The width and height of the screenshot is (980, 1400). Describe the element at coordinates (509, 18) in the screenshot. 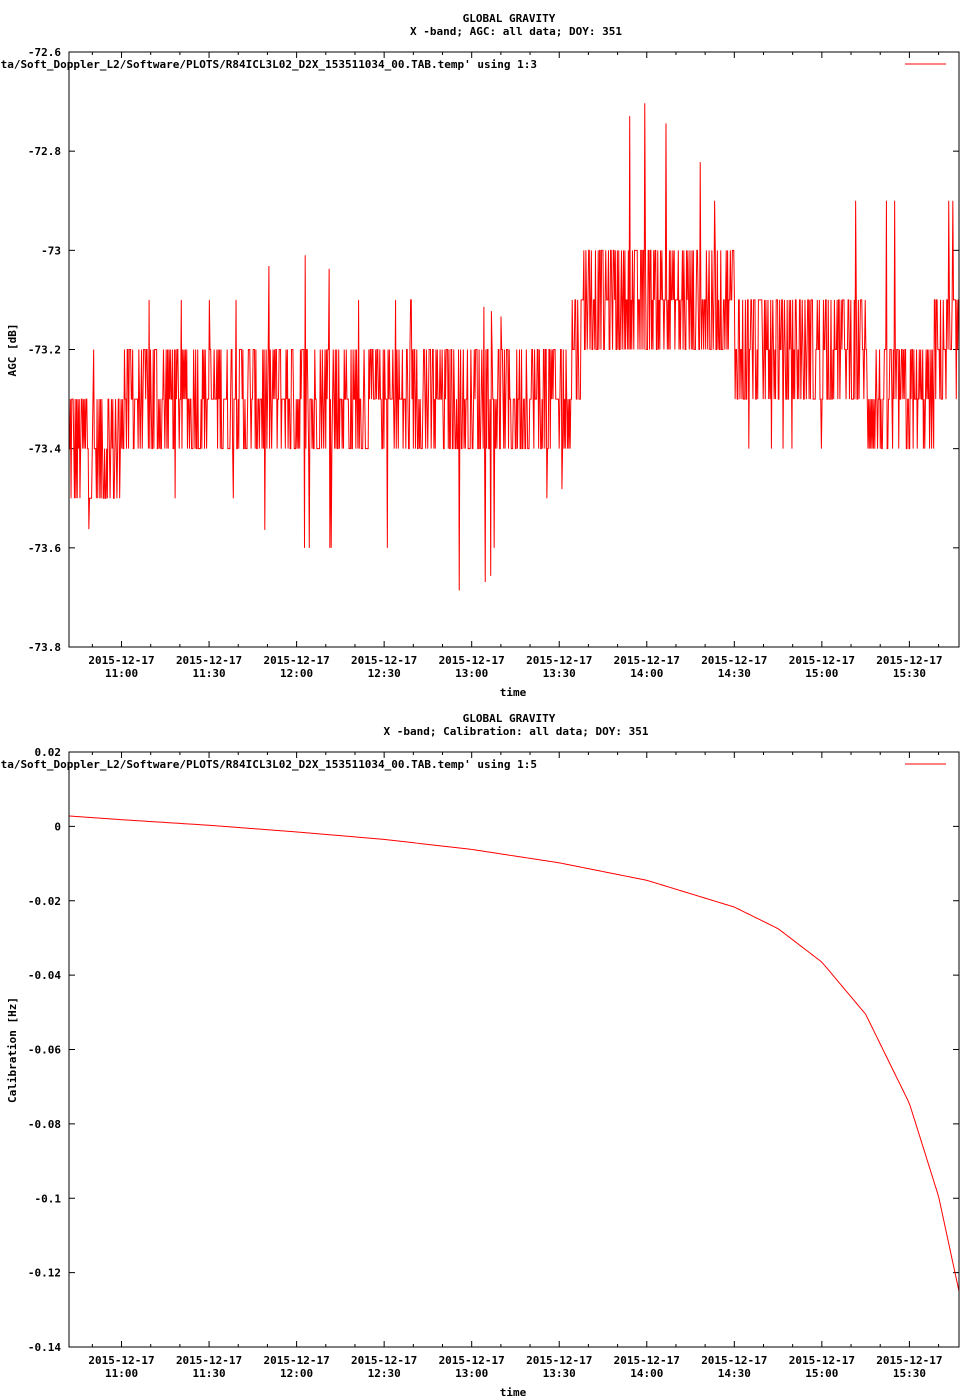

I see `agc-title: GLOBAL GRAVITY` at that location.